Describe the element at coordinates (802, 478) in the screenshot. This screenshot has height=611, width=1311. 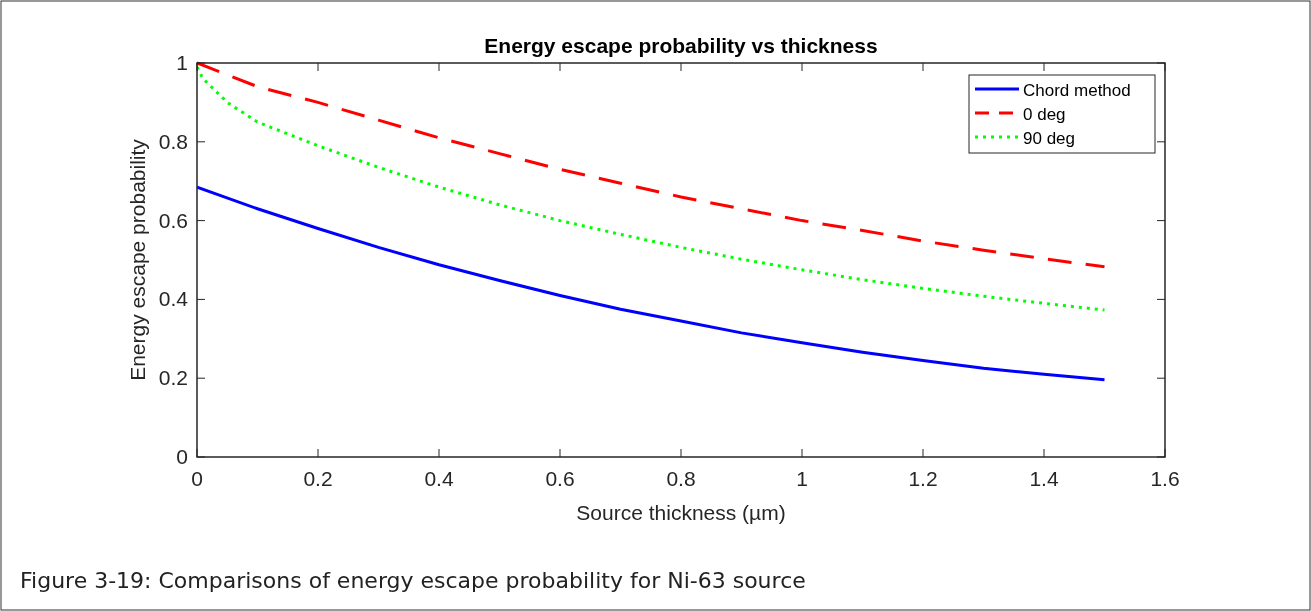
I see `x-tick-label: 1` at that location.